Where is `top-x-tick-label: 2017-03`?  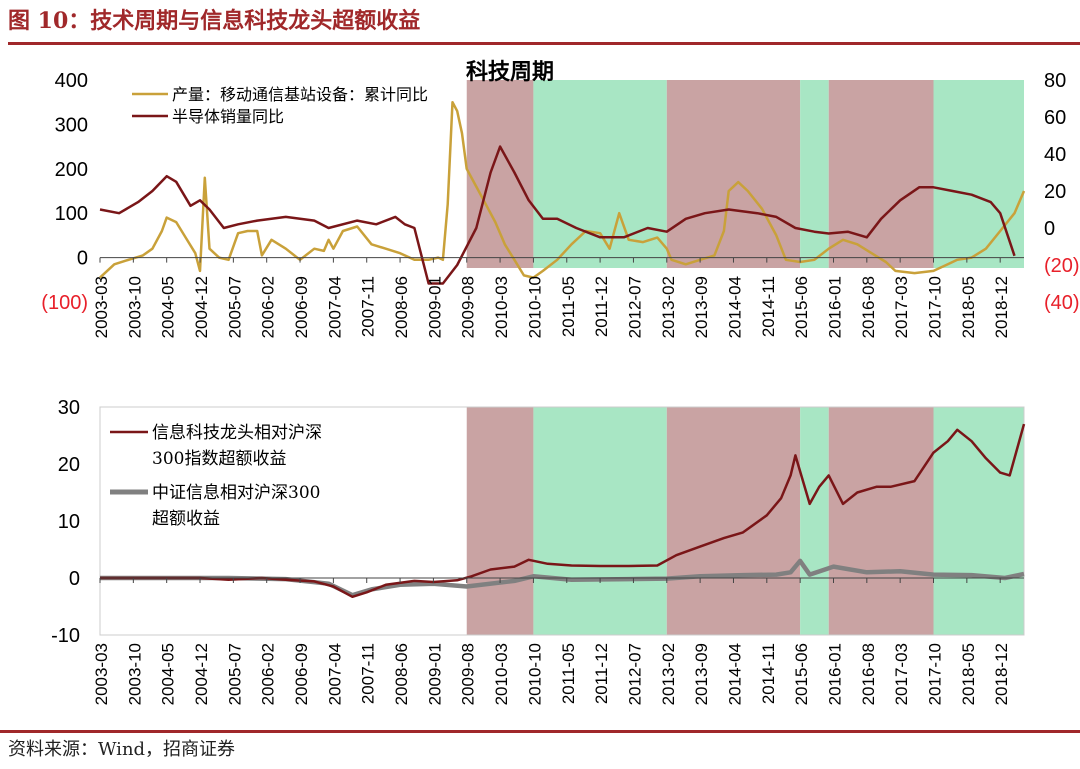
top-x-tick-label: 2017-03 is located at coordinates (901, 307).